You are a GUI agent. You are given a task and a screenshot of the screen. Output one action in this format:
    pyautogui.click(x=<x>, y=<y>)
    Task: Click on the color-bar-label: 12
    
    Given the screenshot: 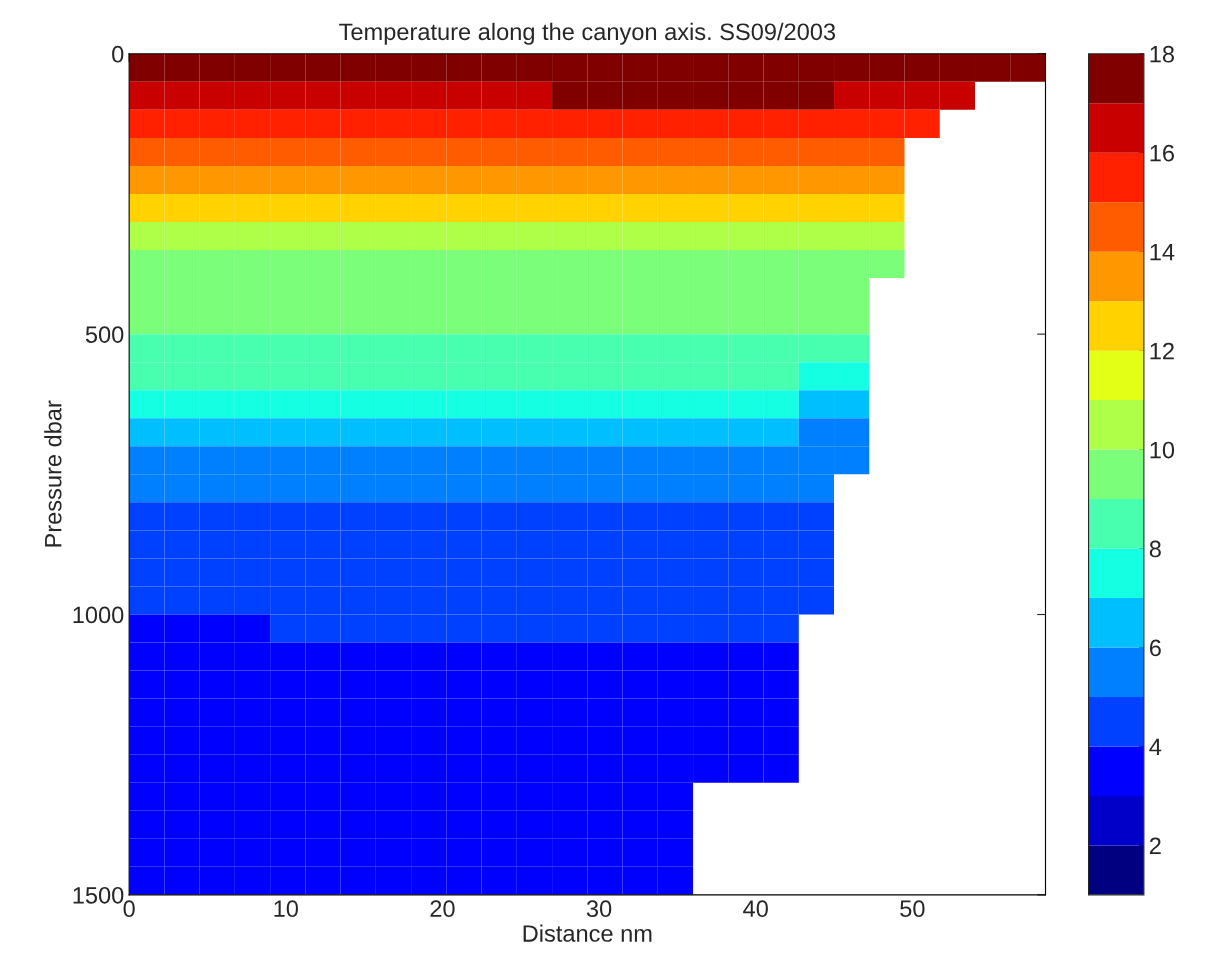 What is the action you would take?
    pyautogui.click(x=1162, y=351)
    